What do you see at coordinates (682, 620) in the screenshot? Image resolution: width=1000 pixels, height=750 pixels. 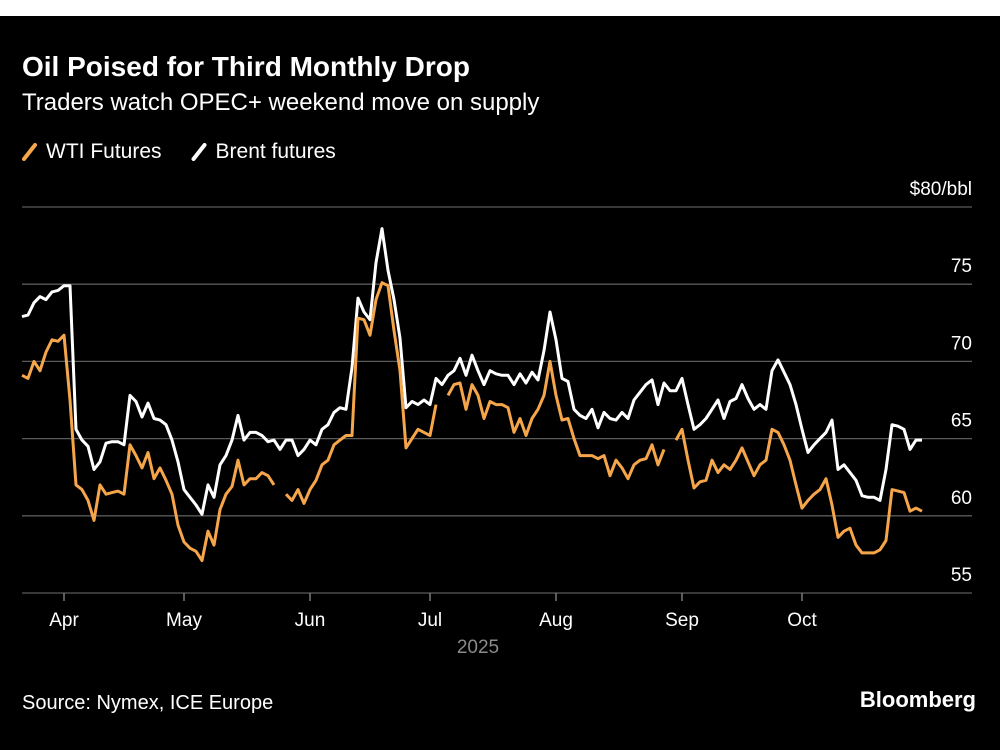 I see `x-tick-label: Sep` at bounding box center [682, 620].